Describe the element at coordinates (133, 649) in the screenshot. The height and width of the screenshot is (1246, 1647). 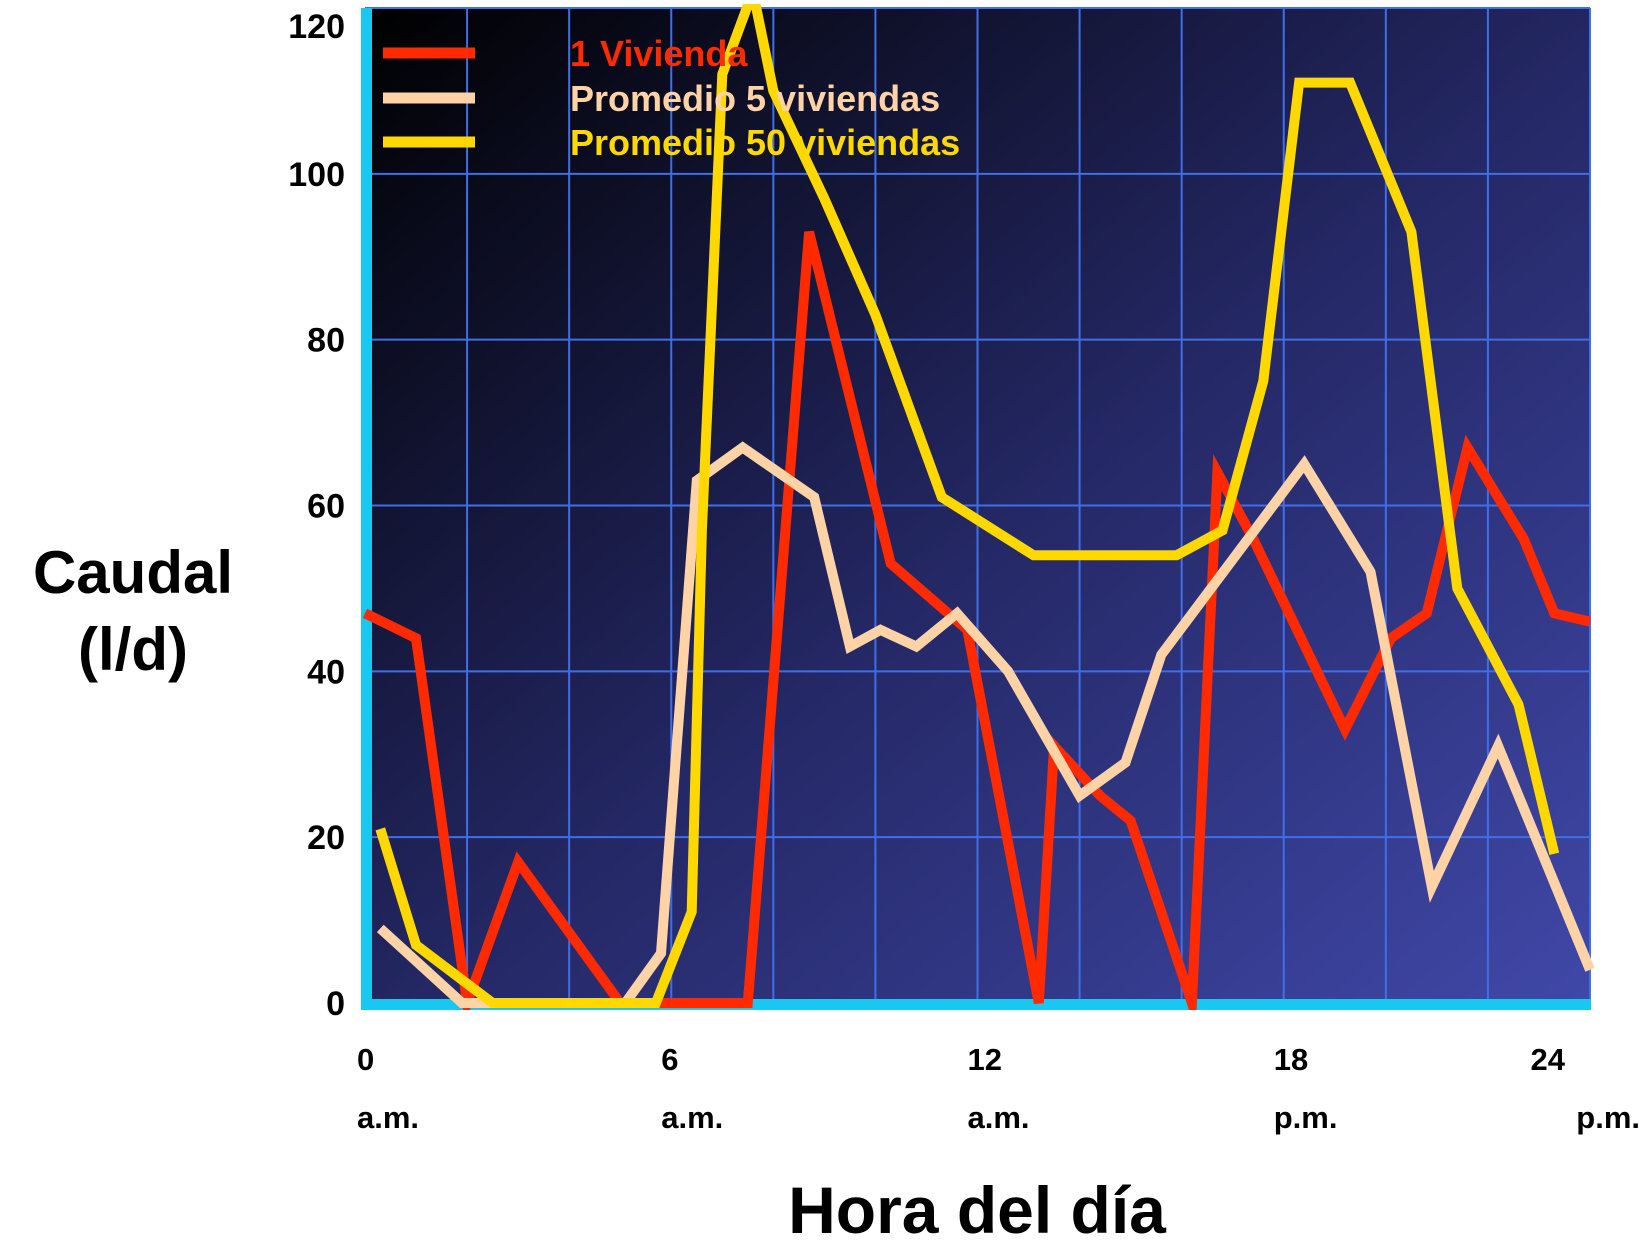
I see `y-axis-title-line2: (l/d)` at that location.